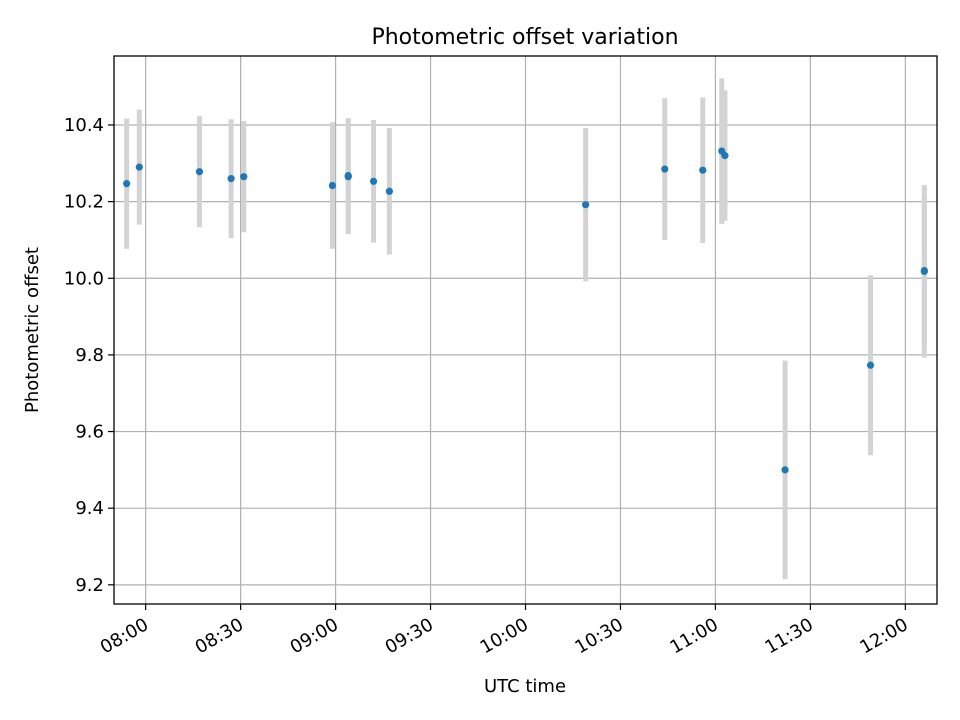  What do you see at coordinates (89, 432) in the screenshot?
I see `y-tick-label: 9.6` at bounding box center [89, 432].